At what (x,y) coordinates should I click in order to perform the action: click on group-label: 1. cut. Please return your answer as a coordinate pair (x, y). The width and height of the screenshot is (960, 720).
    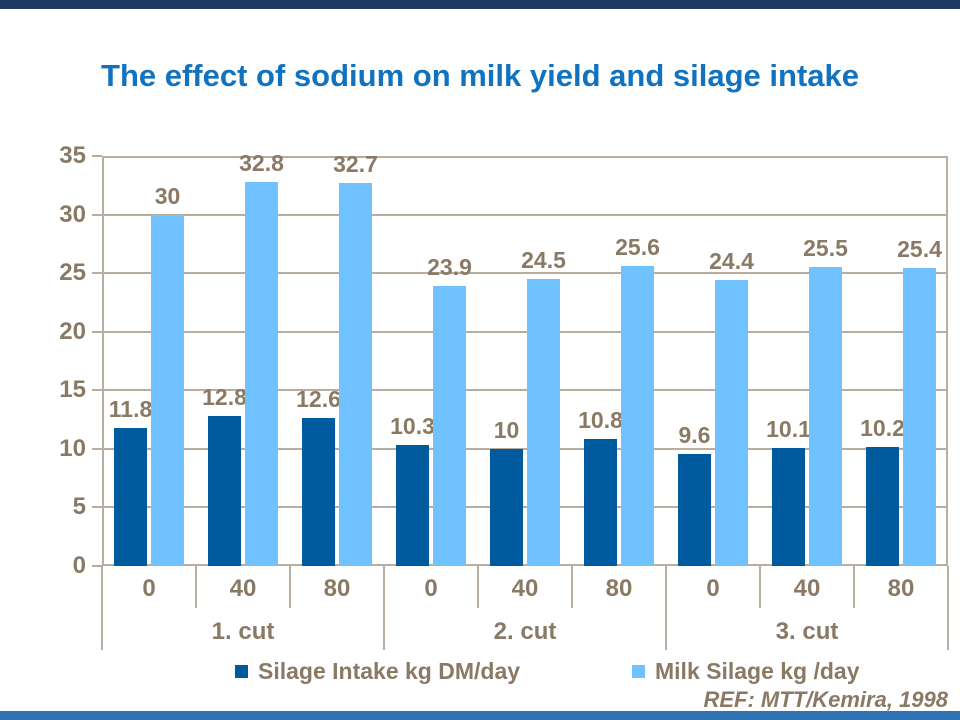
    Looking at the image, I should click on (243, 631).